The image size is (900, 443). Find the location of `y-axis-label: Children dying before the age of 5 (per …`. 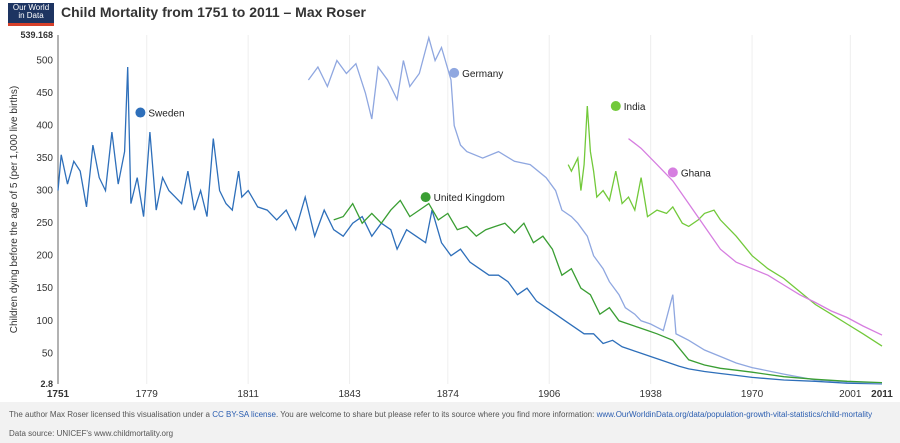

y-axis-label: Children dying before the age of 5 (per … is located at coordinates (14, 209).